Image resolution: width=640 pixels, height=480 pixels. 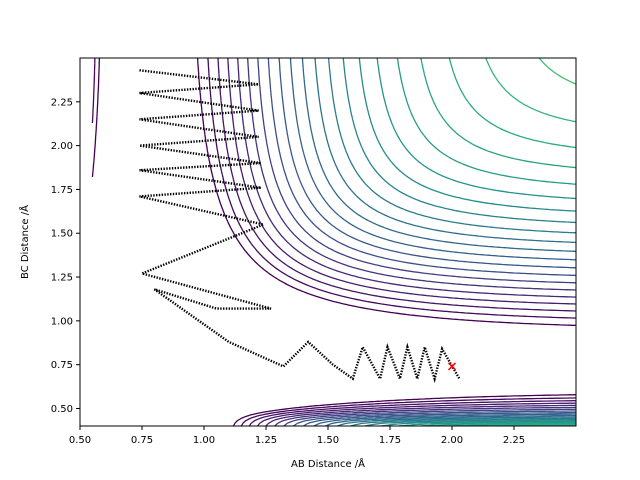 What do you see at coordinates (24, 242) in the screenshot?
I see `y-axis-label: BC Distance /Å` at bounding box center [24, 242].